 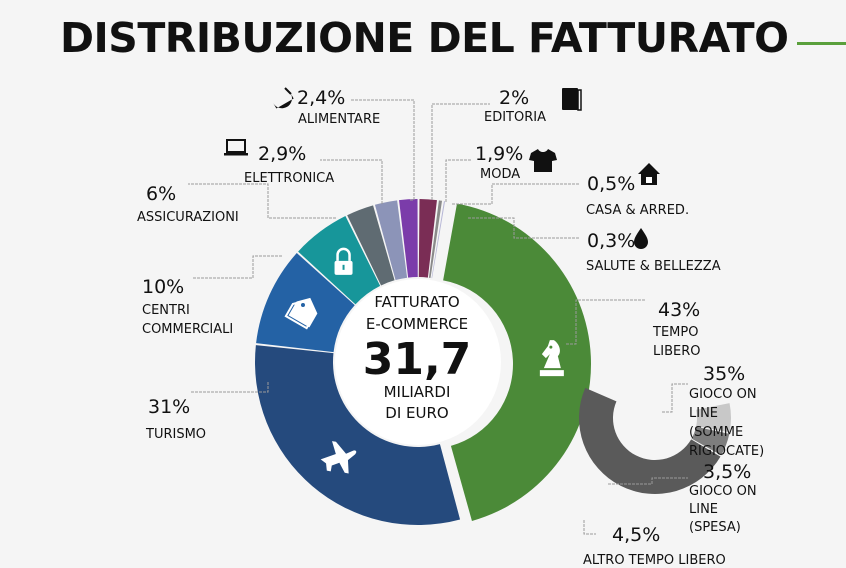 What do you see at coordinates (175, 434) in the screenshot?
I see `label-turismo: TURISMO` at bounding box center [175, 434].